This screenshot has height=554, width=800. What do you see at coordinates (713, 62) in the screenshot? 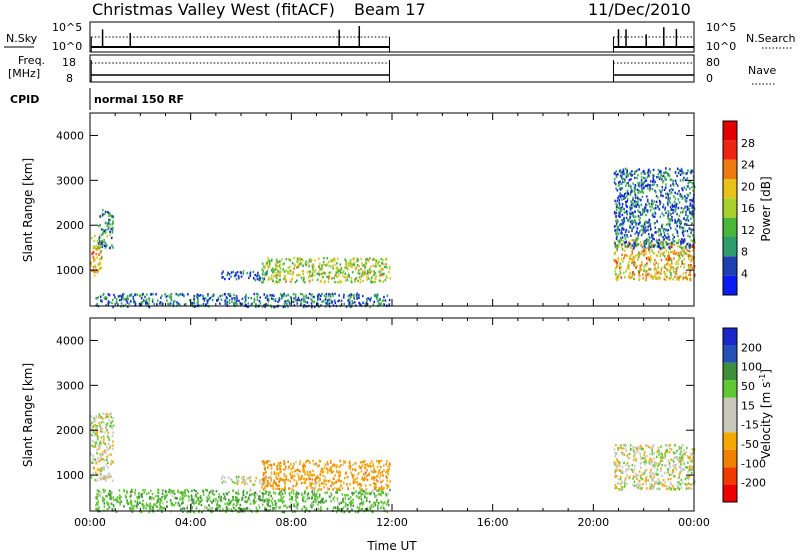
I see `nave-tick-top: 80` at bounding box center [713, 62].